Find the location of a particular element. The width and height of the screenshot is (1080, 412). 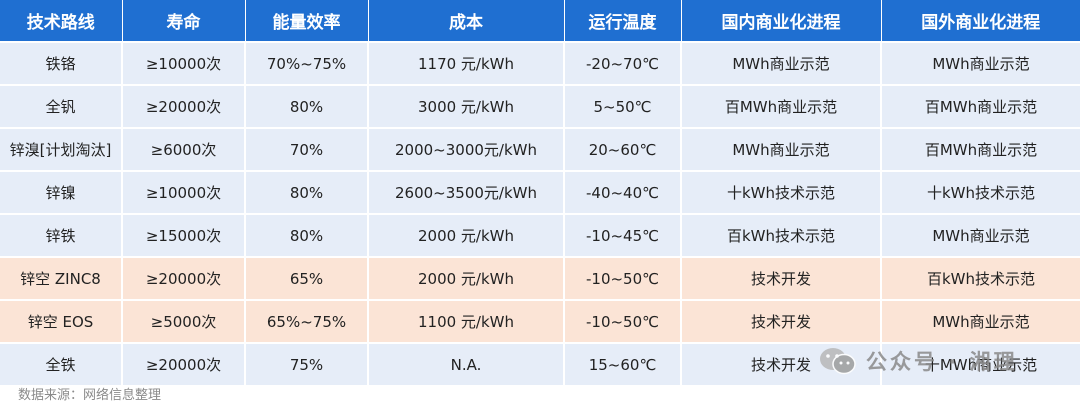

cell-temperature: -40~40℃ is located at coordinates (623, 193).